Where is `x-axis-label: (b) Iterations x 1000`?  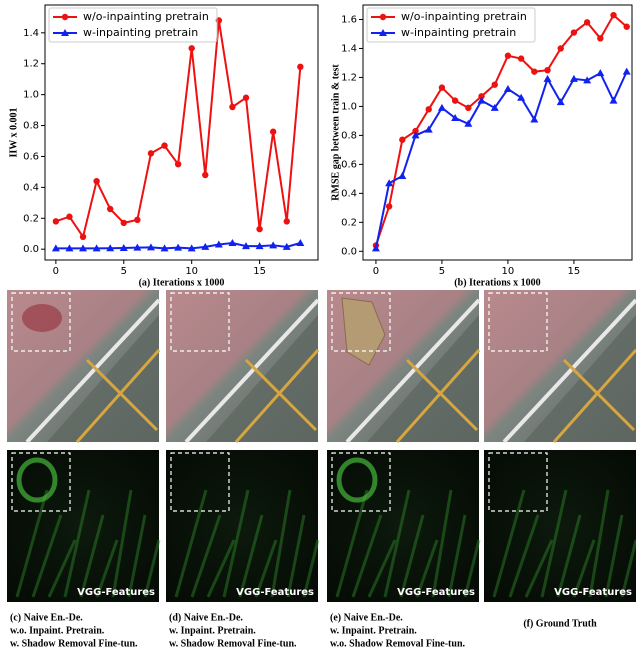 x-axis-label: (b) Iterations x 1000 is located at coordinates (497, 282).